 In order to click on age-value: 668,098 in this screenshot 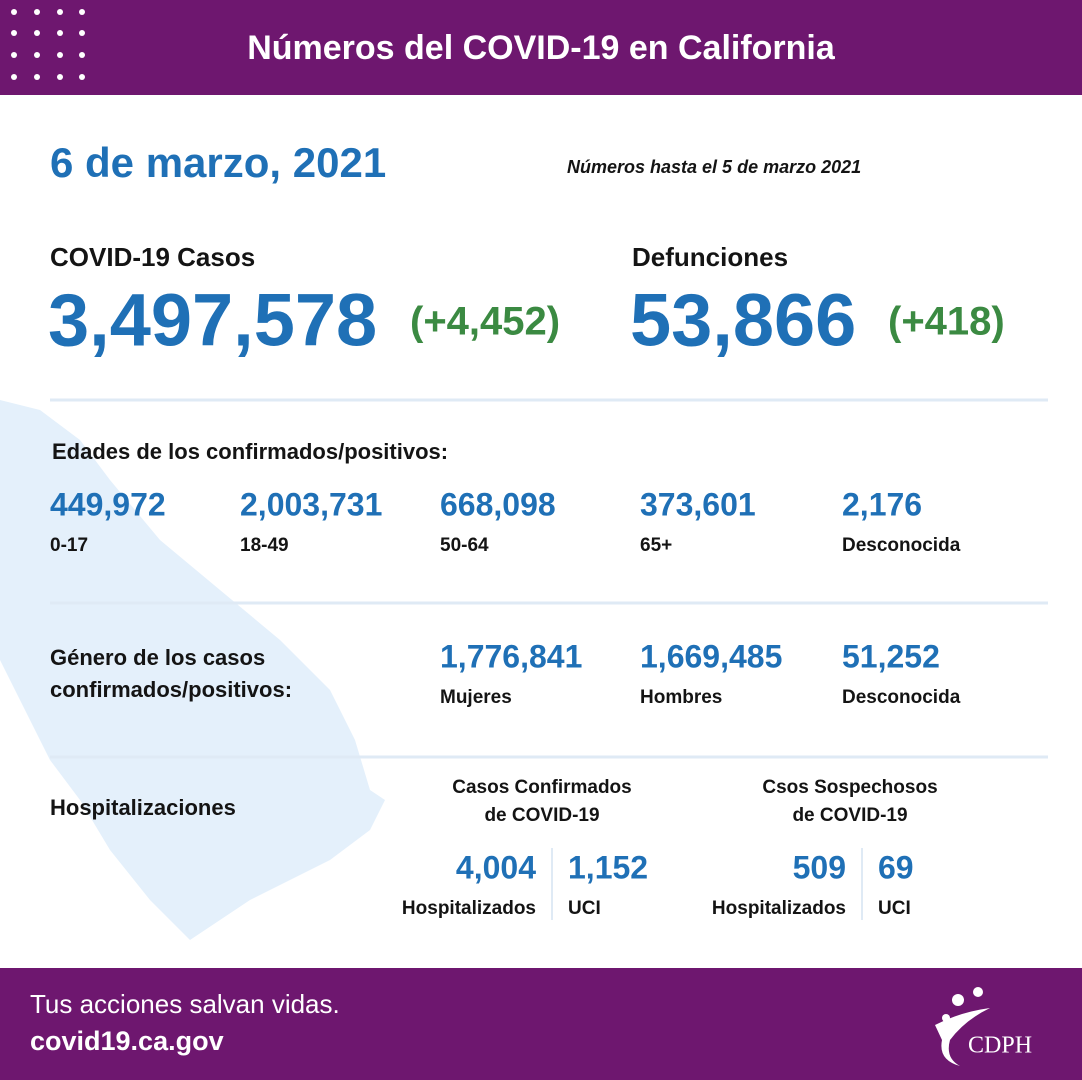, I will do `click(498, 504)`.